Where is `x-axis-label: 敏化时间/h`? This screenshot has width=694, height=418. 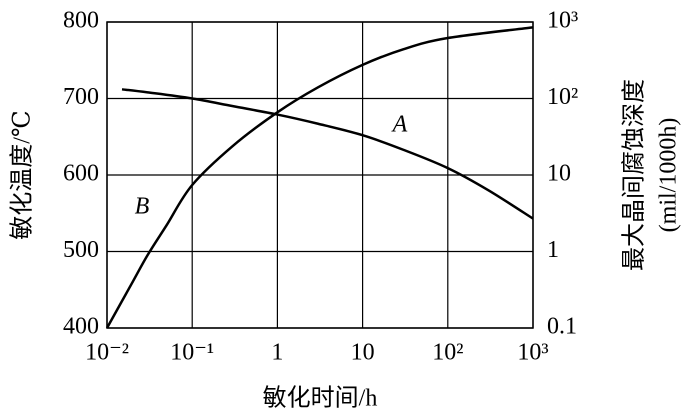 x-axis-label: 敏化时间/h is located at coordinates (320, 398).